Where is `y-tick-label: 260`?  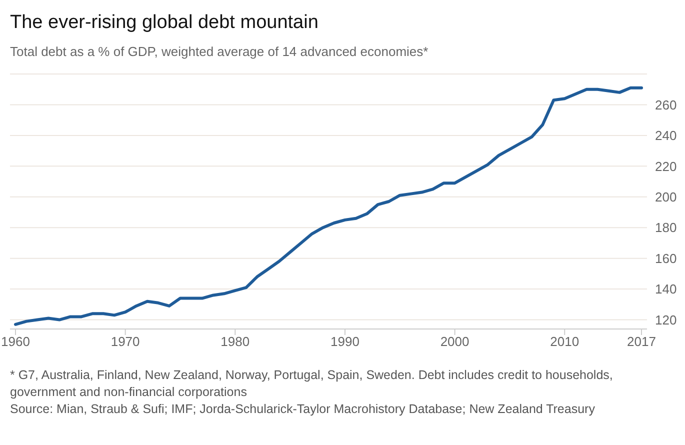
y-tick-label: 260 is located at coordinates (666, 104).